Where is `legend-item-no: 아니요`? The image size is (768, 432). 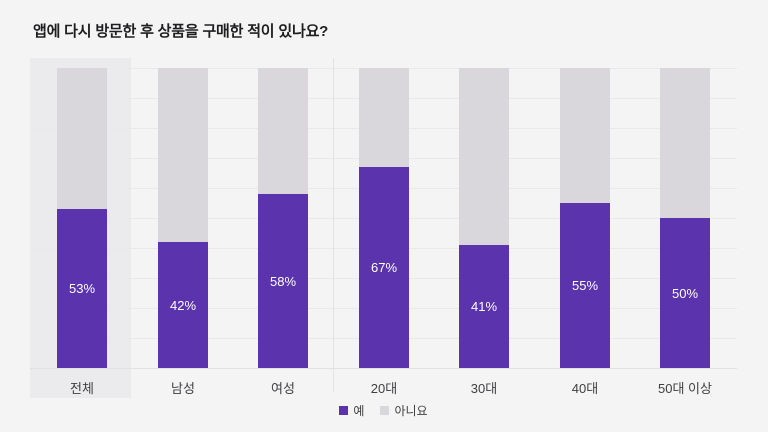
legend-item-no: 아니요 is located at coordinates (404, 410).